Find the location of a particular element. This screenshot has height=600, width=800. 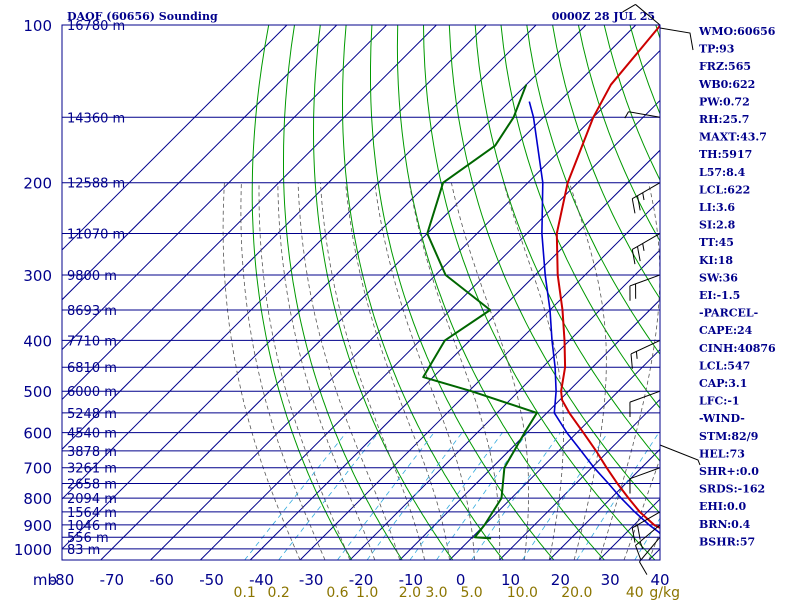

index-item: -WIND- is located at coordinates (722, 418).